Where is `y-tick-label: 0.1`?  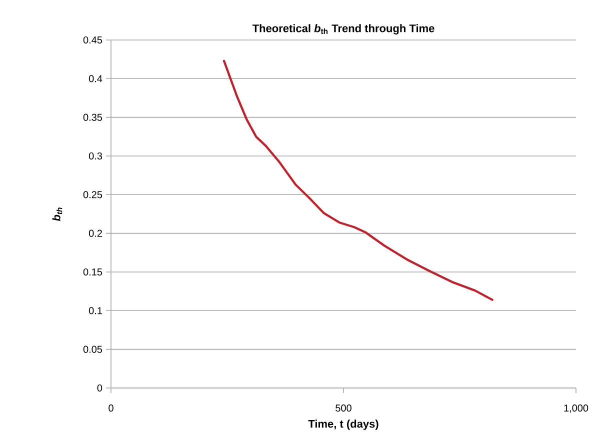 y-tick-label: 0.1 is located at coordinates (95, 310).